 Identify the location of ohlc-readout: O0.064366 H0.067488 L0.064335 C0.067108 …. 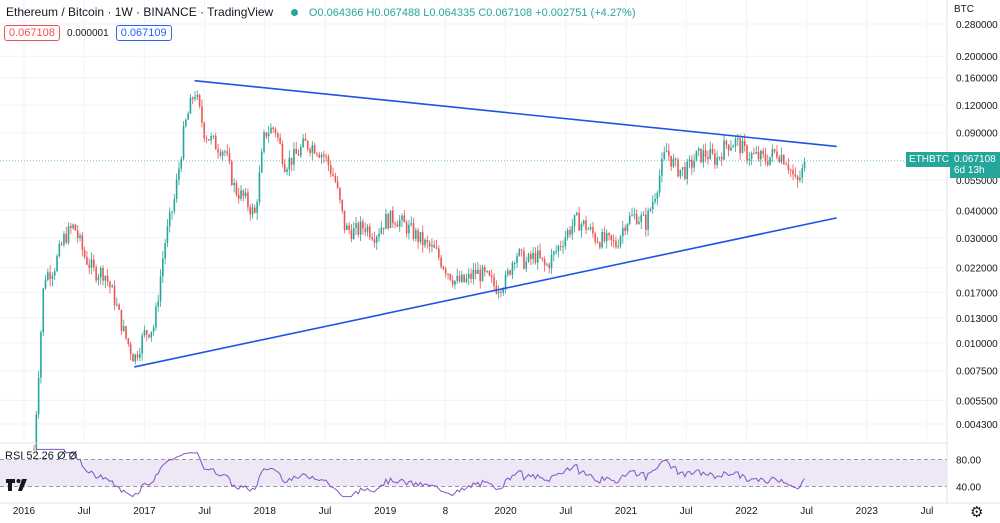
(472, 13).